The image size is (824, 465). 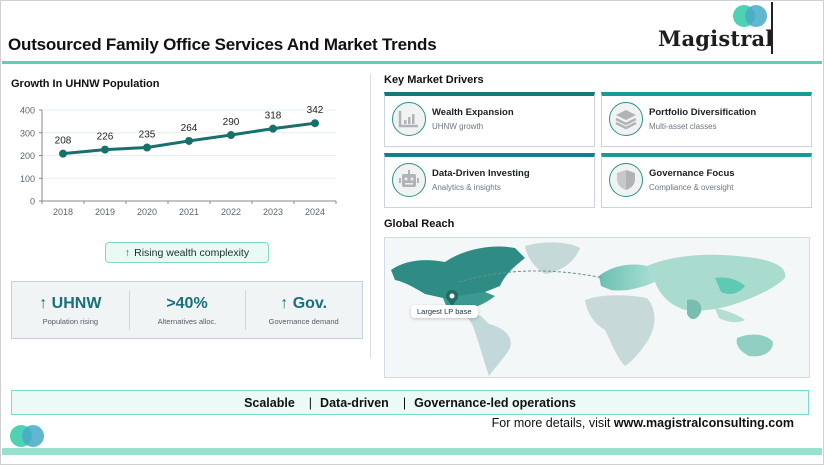 I want to click on footer-logo-icon, so click(x=30, y=436).